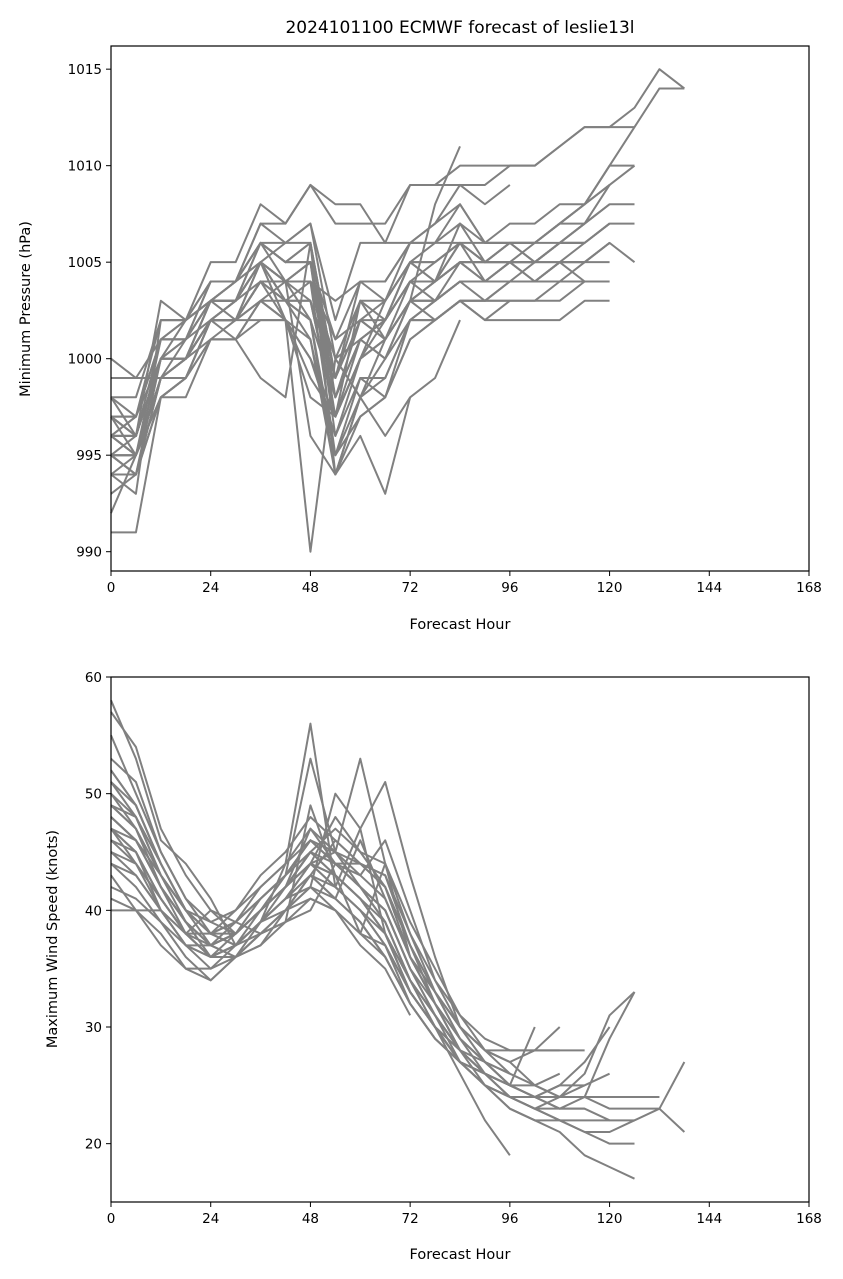 The height and width of the screenshot is (1279, 843). Describe the element at coordinates (210, 1219) in the screenshot. I see `wind-x-tick-label: 24` at that location.